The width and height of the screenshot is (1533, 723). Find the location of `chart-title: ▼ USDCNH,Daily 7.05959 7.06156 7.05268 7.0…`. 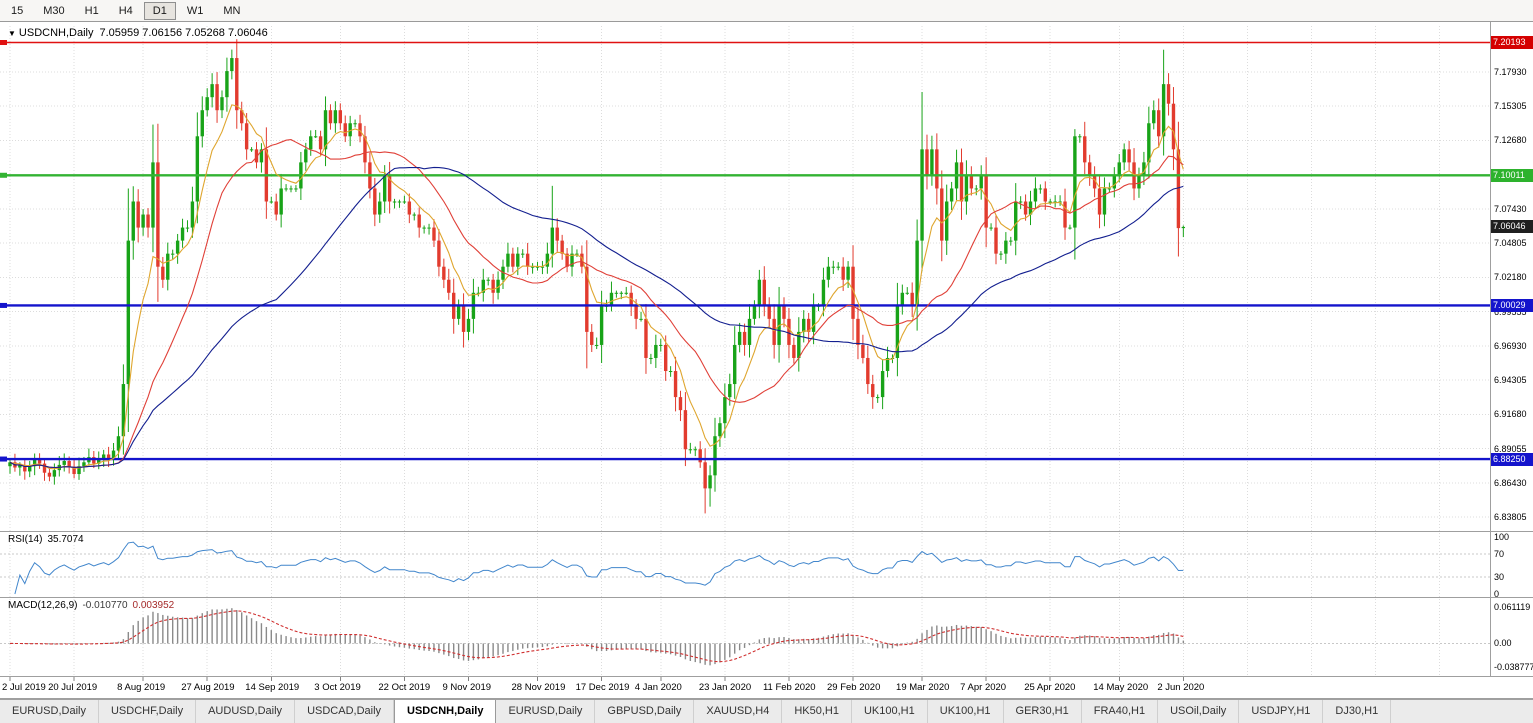

chart-title: ▼ USDCNH,Daily 7.05959 7.06156 7.05268 7.0… is located at coordinates (138, 33).